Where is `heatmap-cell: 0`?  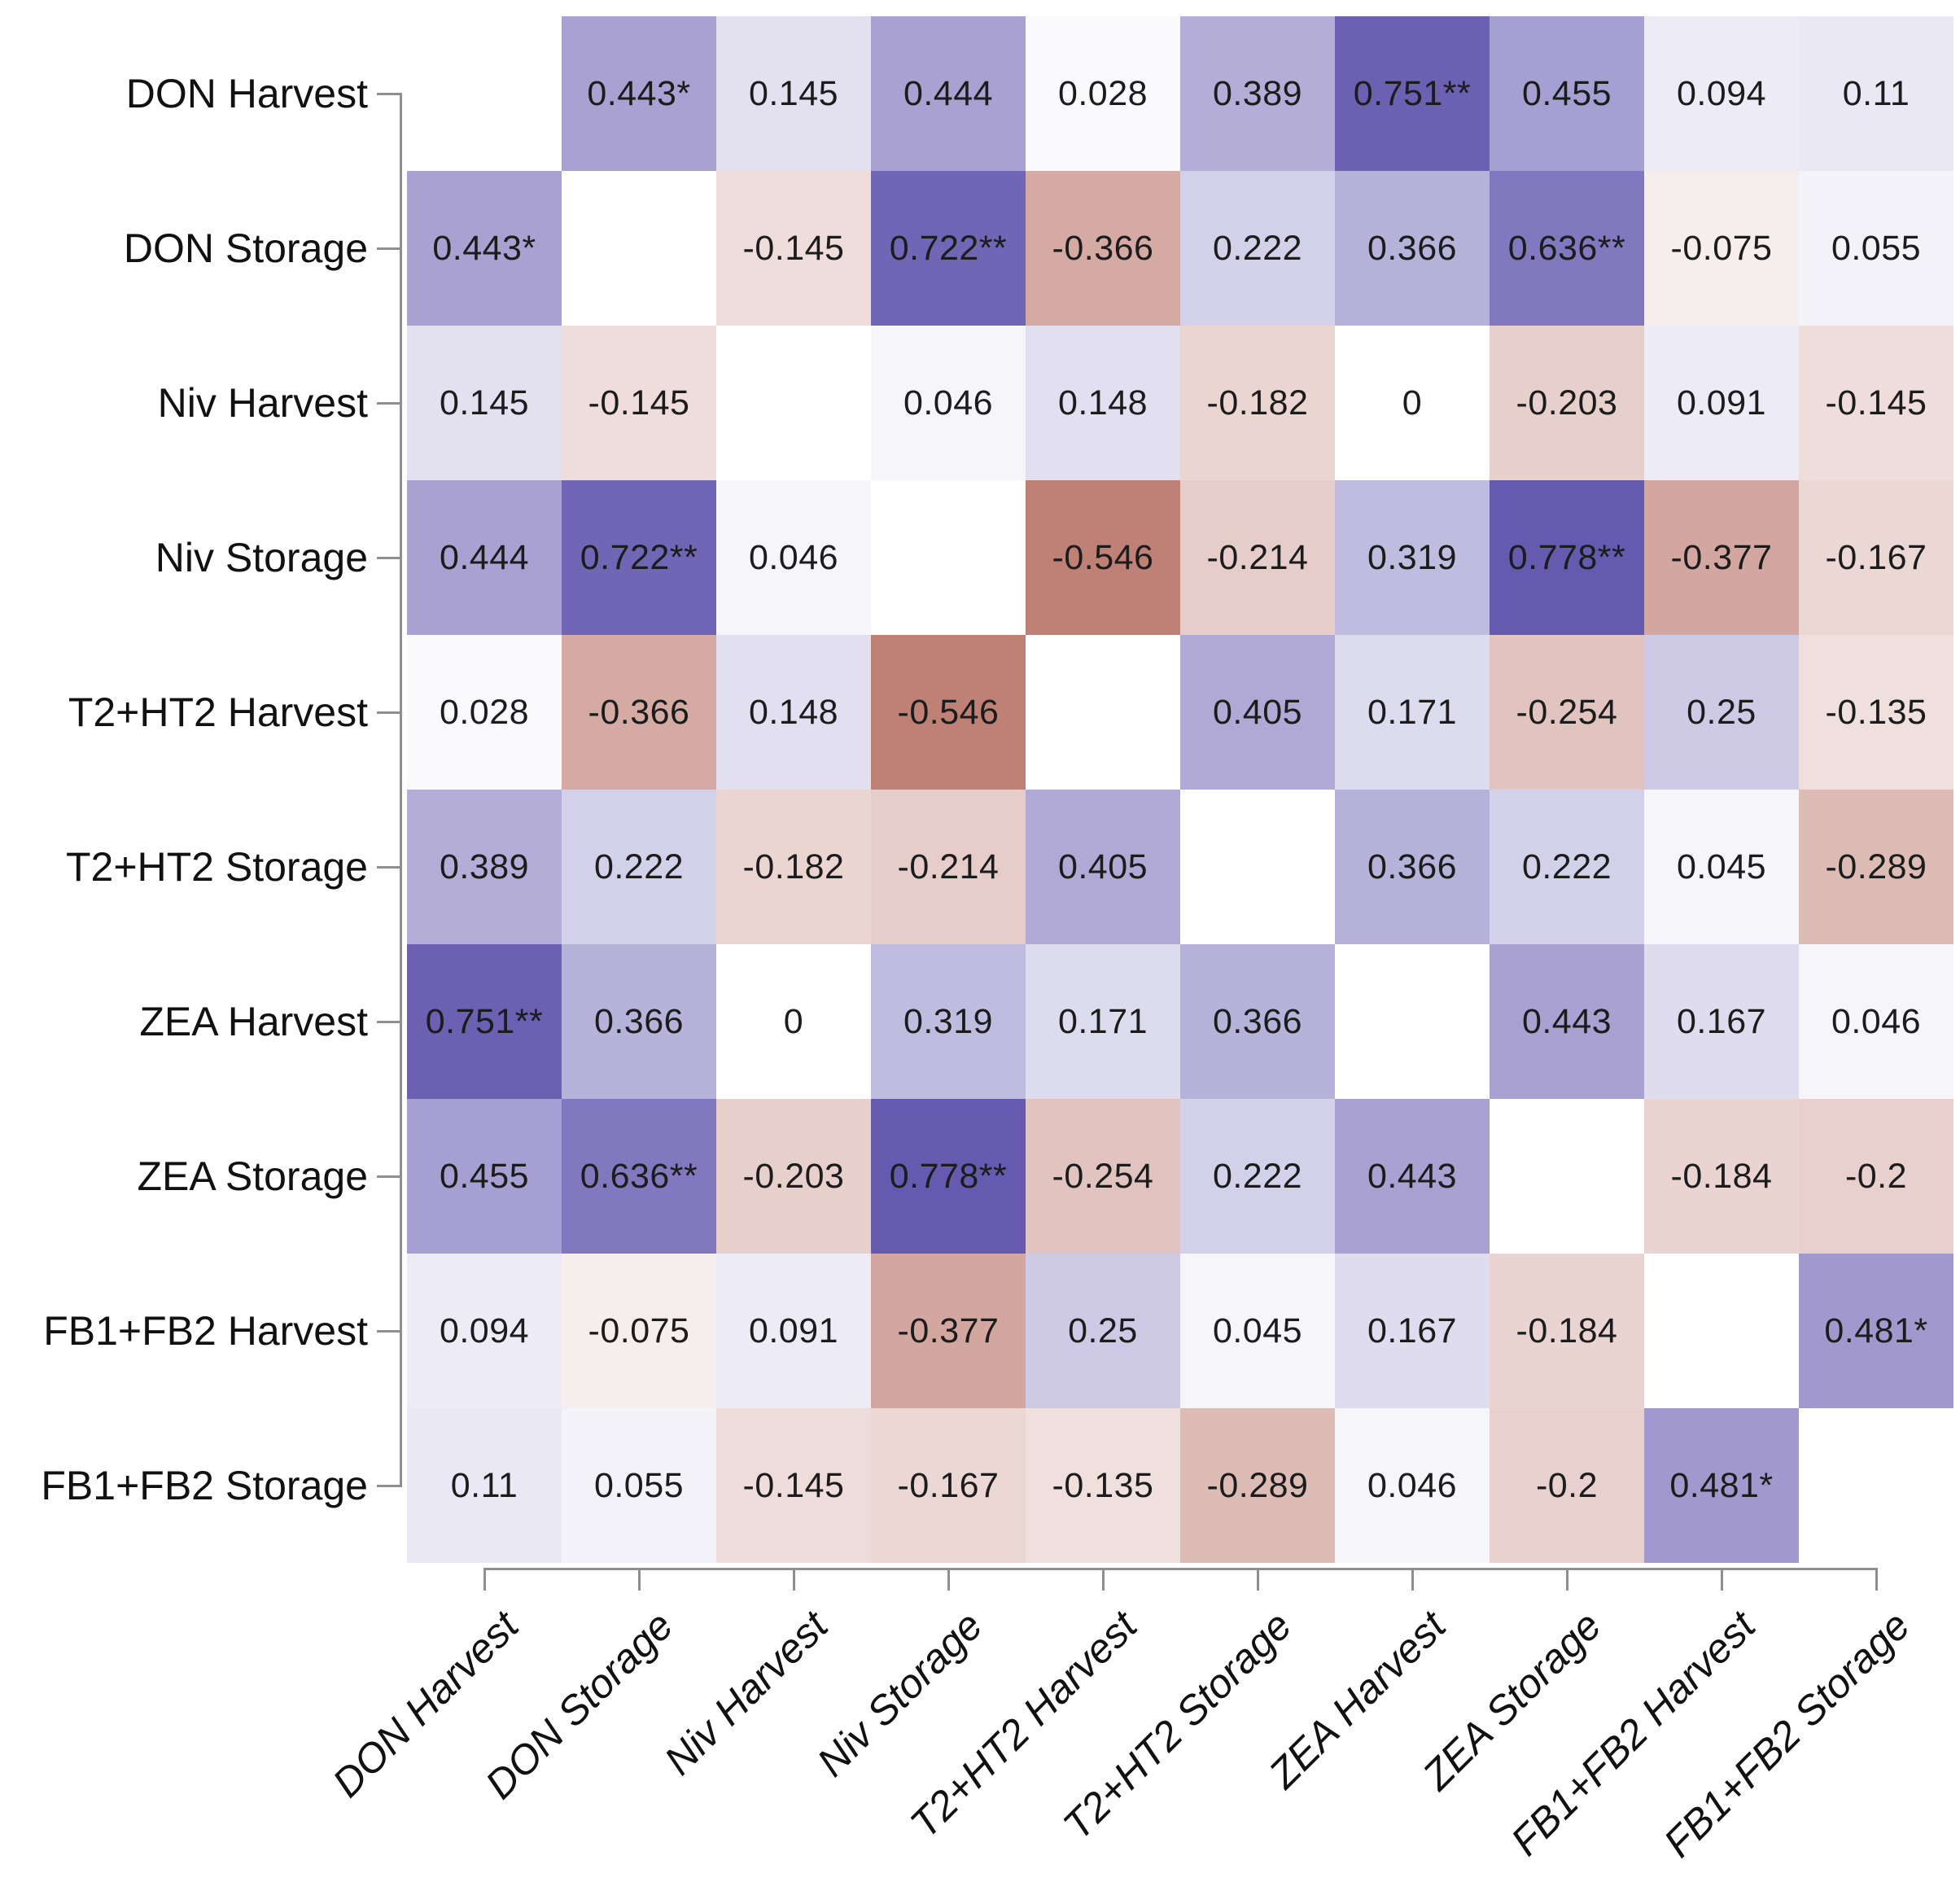 heatmap-cell: 0 is located at coordinates (1412, 403).